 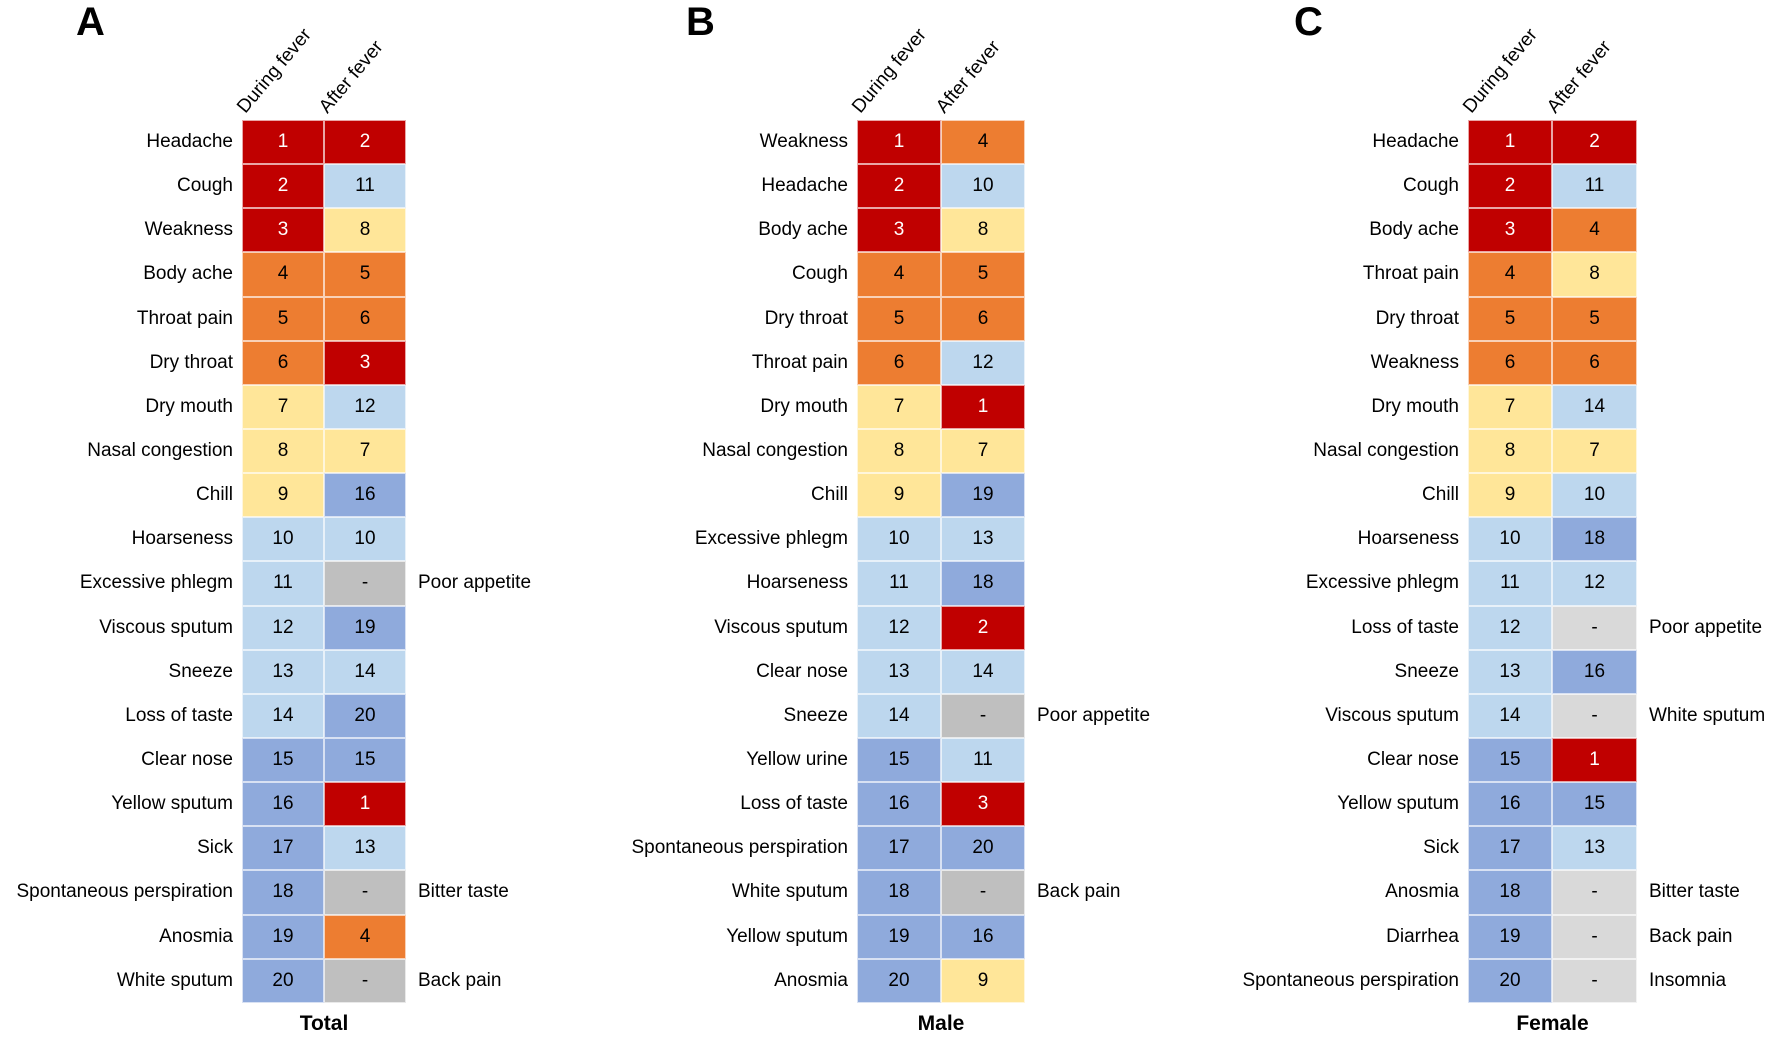 I want to click on rank-cell-during: 9, so click(x=899, y=495).